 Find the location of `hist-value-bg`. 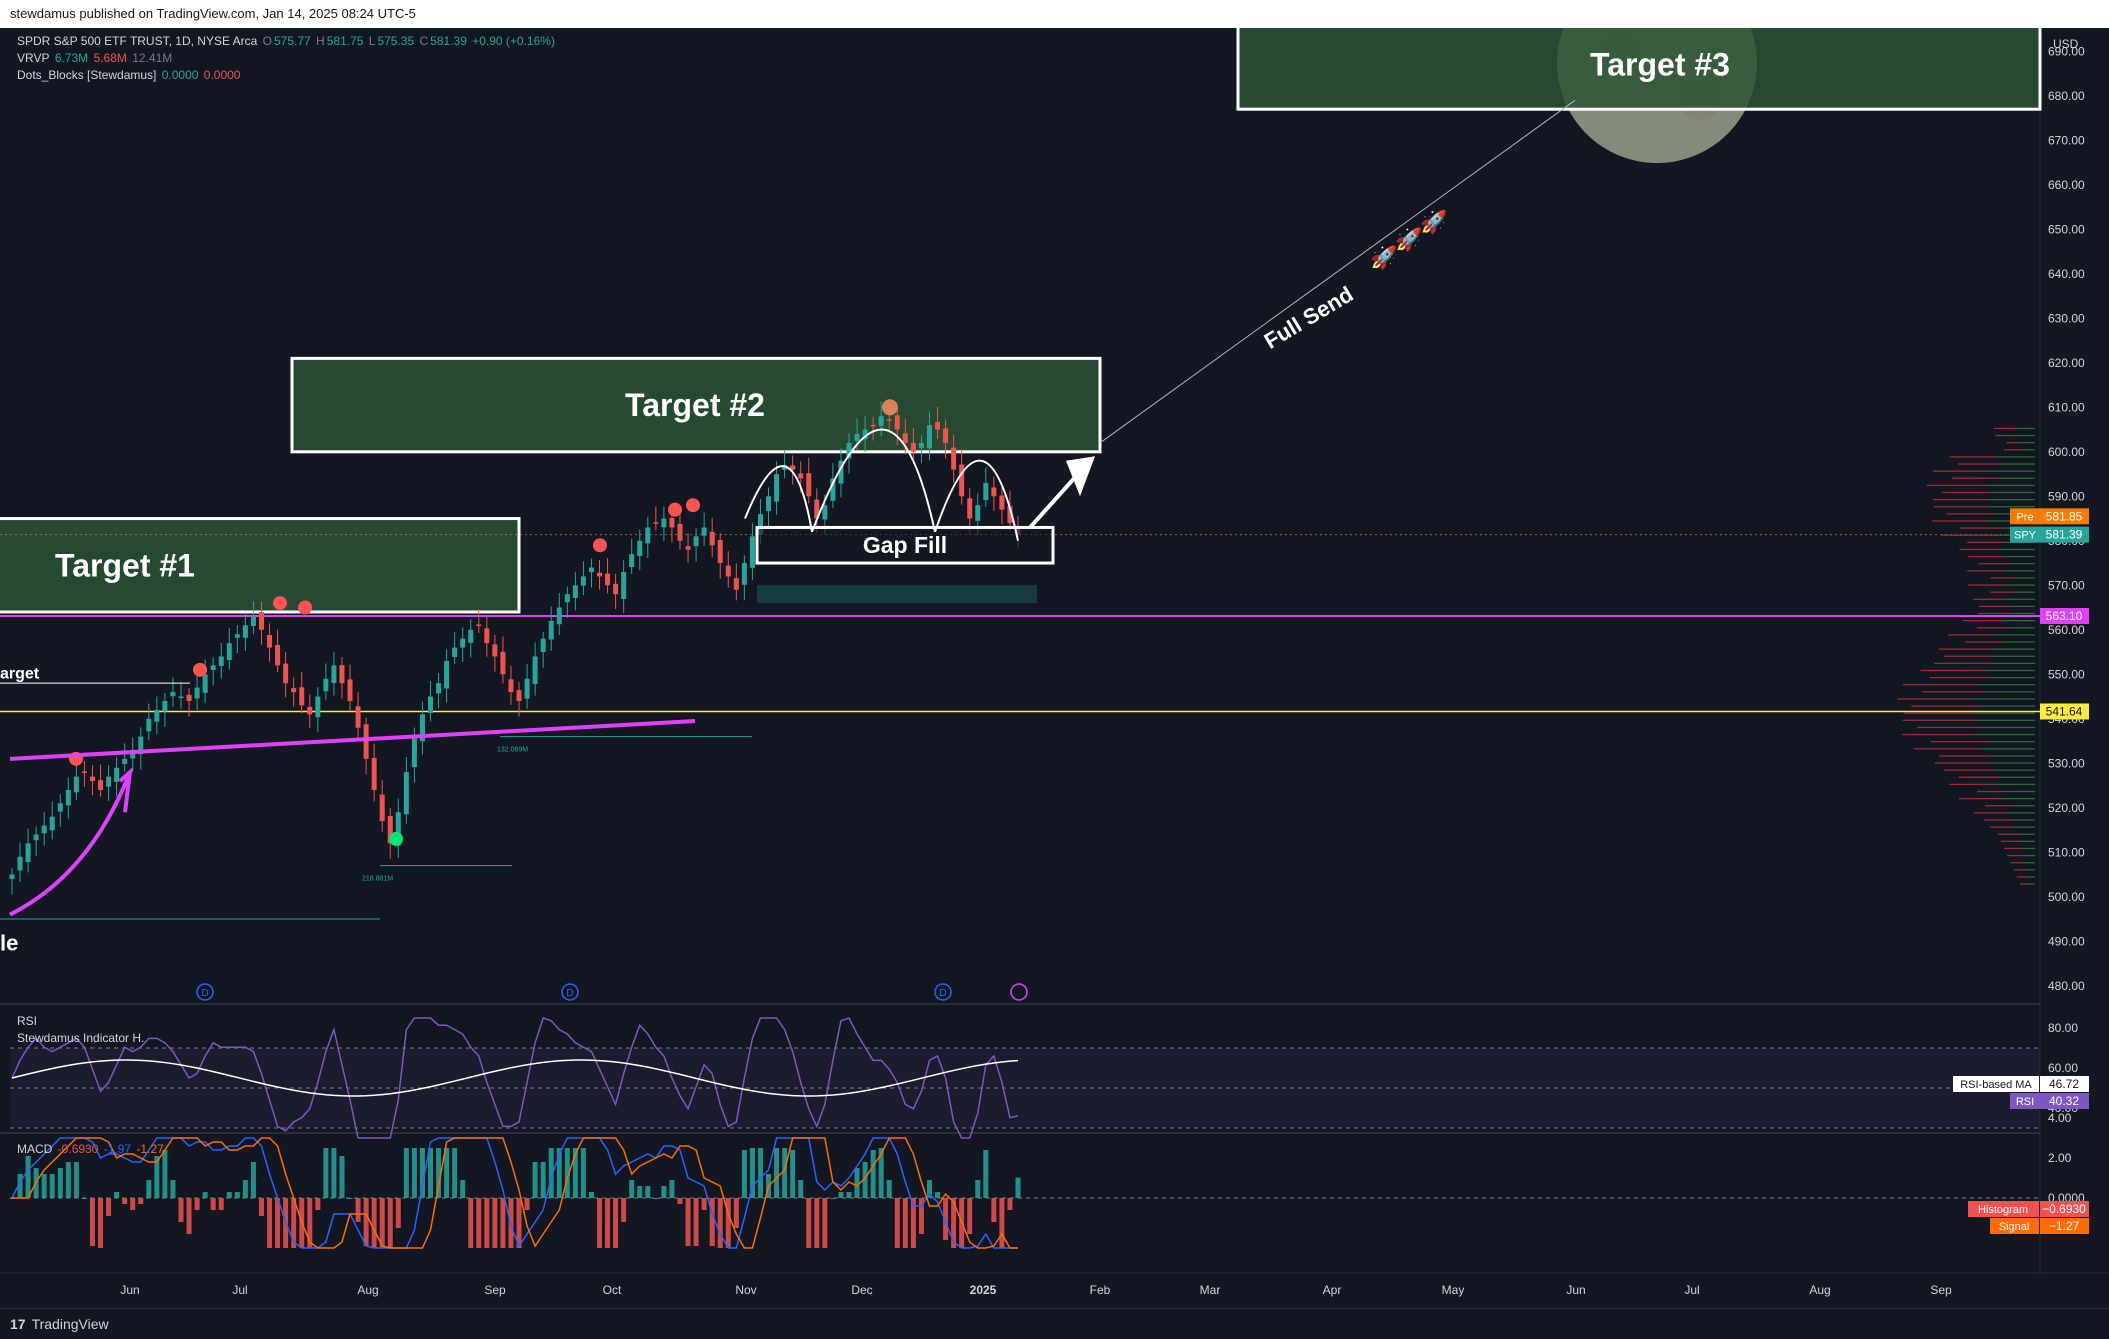

hist-value-bg is located at coordinates (2064, 1209).